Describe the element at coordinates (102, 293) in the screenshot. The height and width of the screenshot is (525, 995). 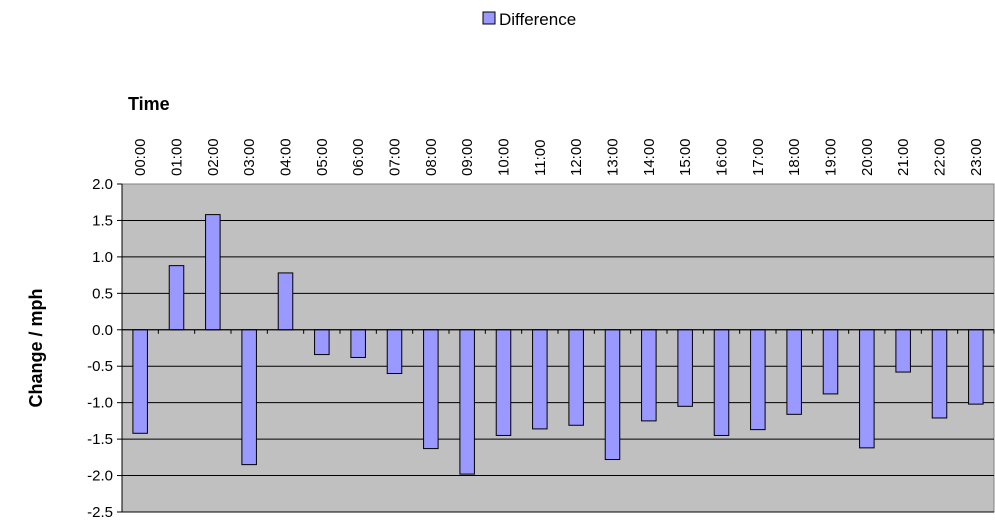
I see `y-tick-label: 0.5` at that location.